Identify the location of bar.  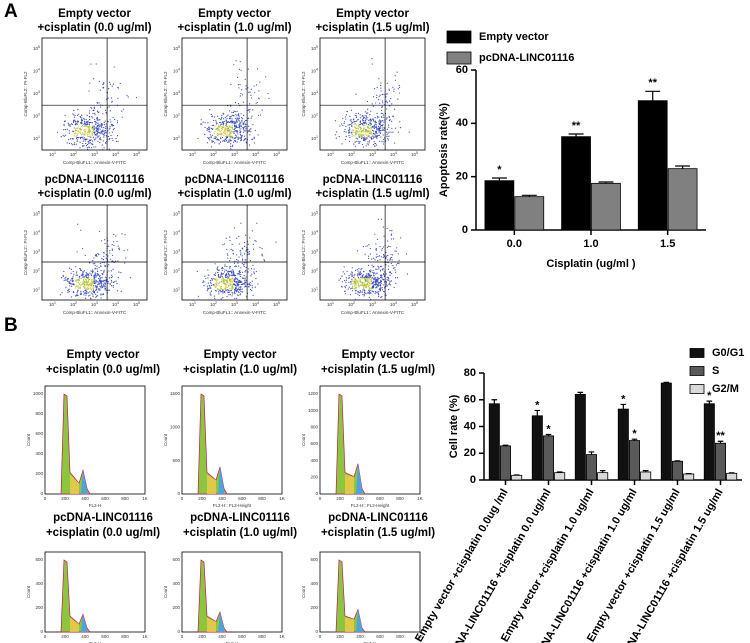
(606, 206).